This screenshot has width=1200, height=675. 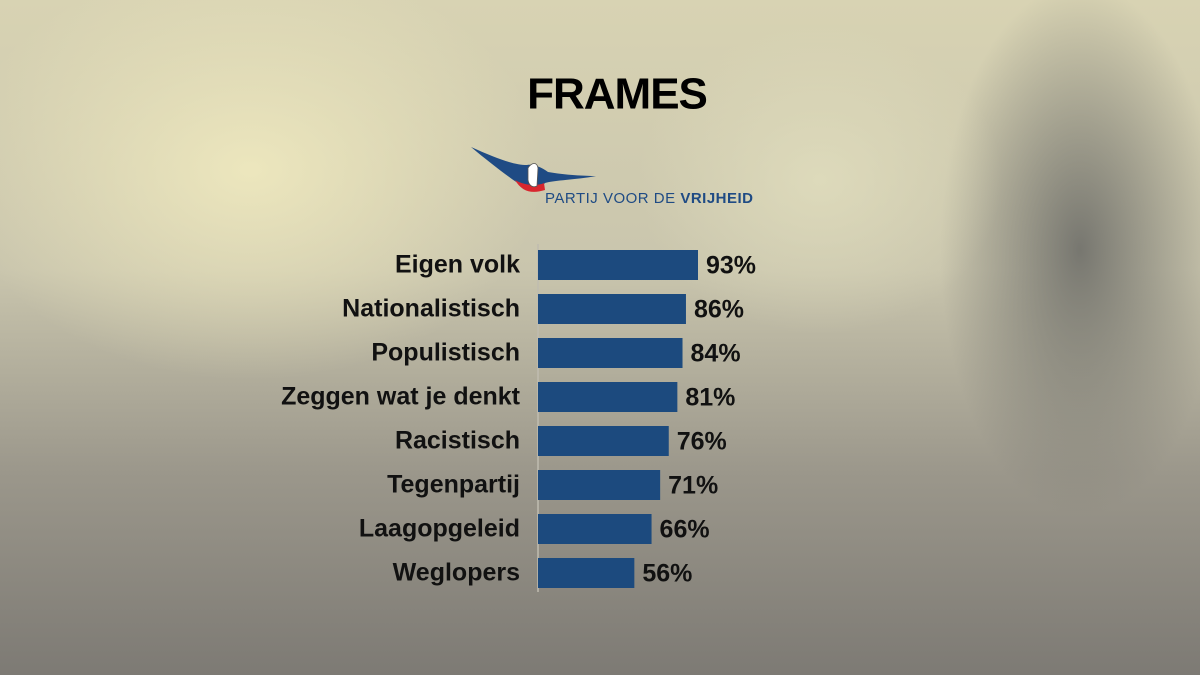 I want to click on category-label: Nationalistisch, so click(x=431, y=309).